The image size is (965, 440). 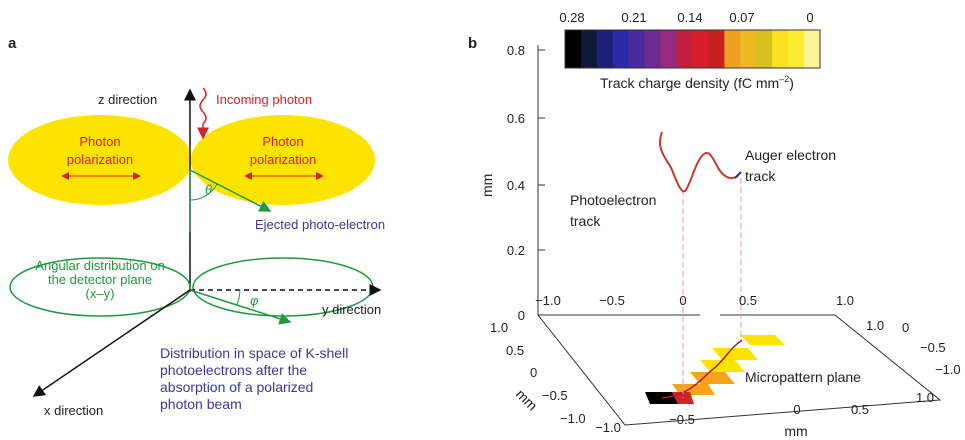 I want to click on projection-arrow, so click(x=240, y=307).